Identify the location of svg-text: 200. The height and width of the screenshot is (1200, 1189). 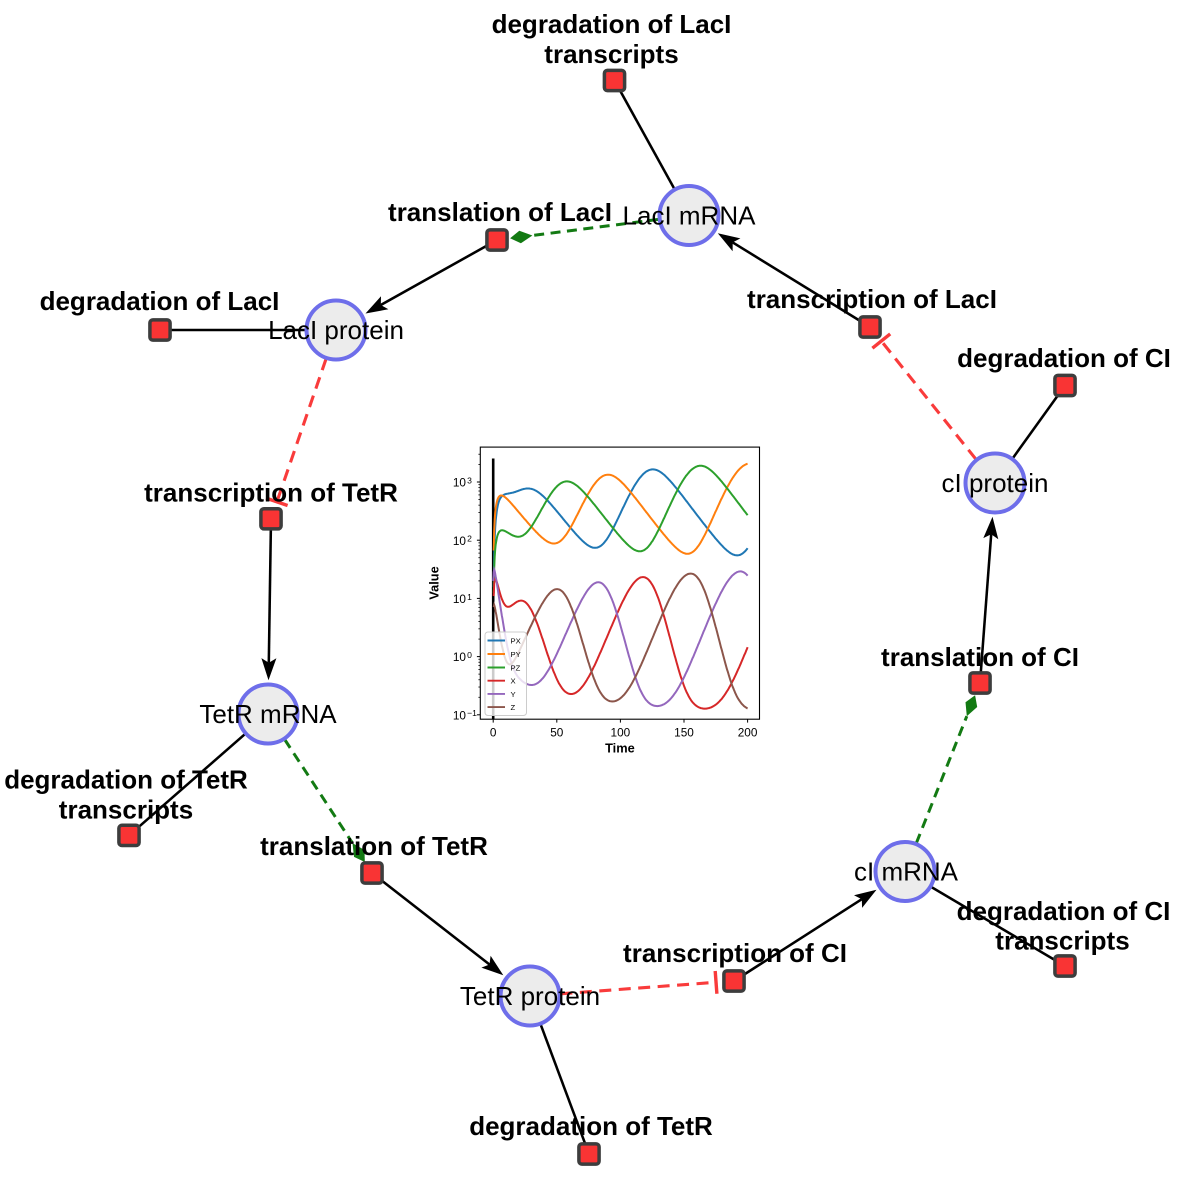
(748, 733).